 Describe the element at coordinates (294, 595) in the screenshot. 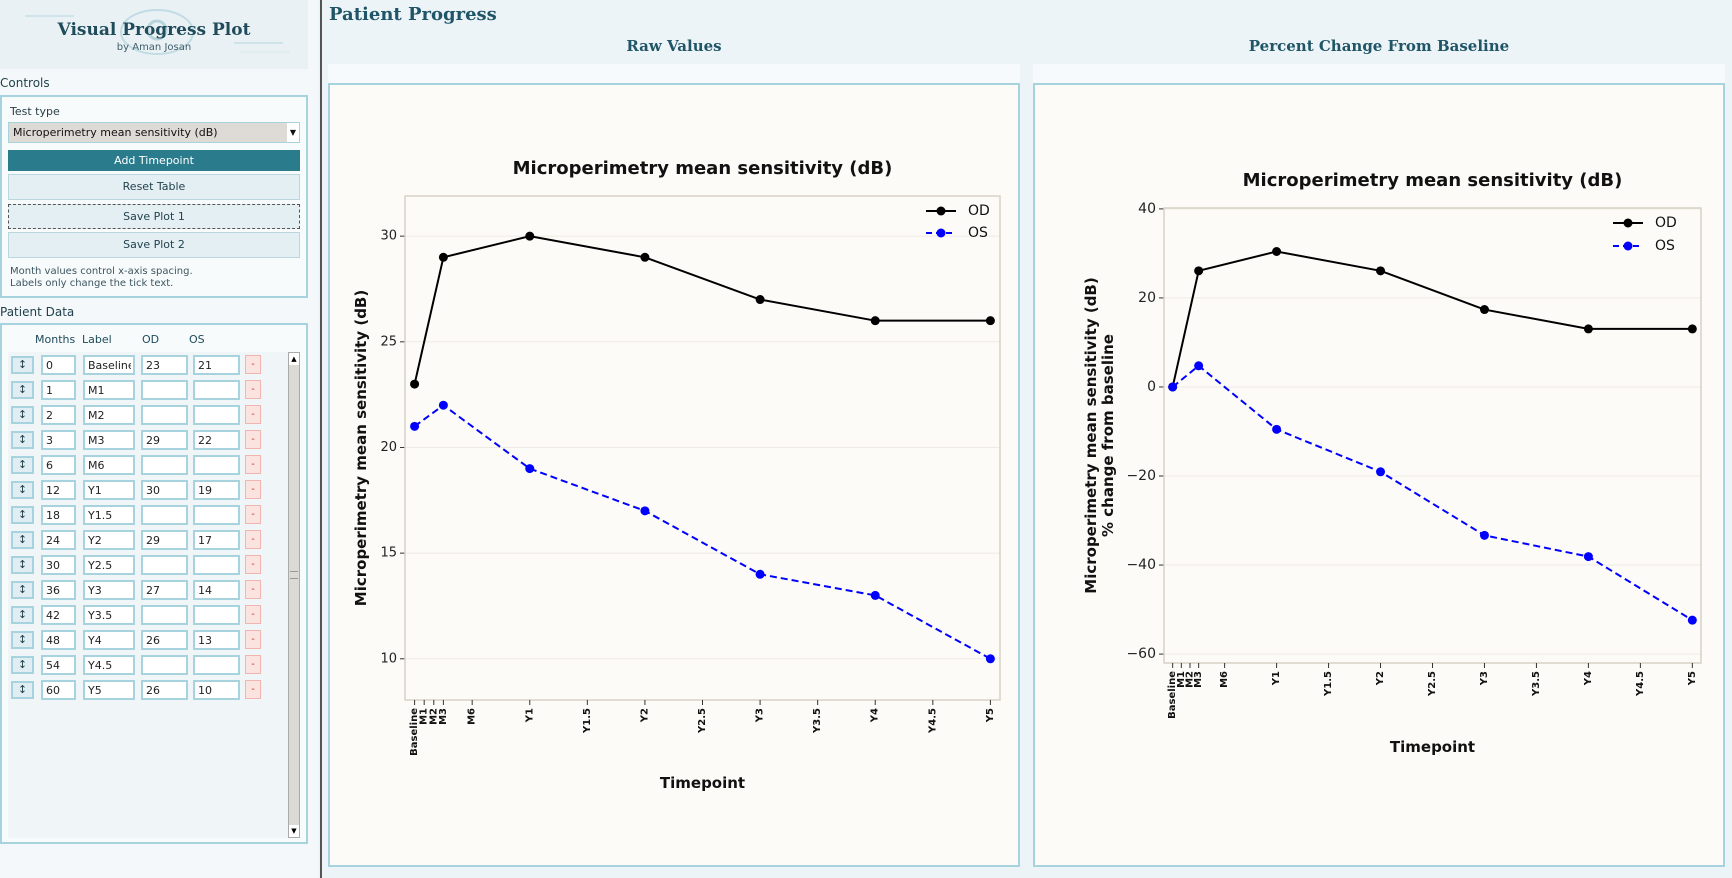

I see `table-scrollbar: ▲ ▼` at that location.